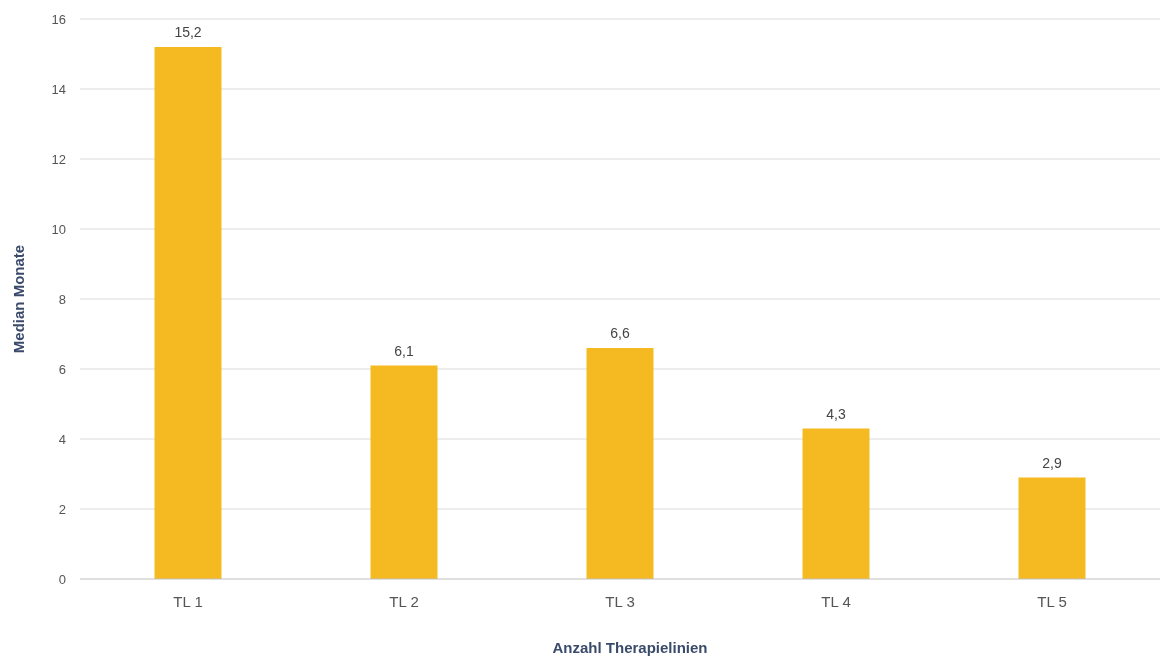  Describe the element at coordinates (404, 350) in the screenshot. I see `data-label: 6,1` at that location.